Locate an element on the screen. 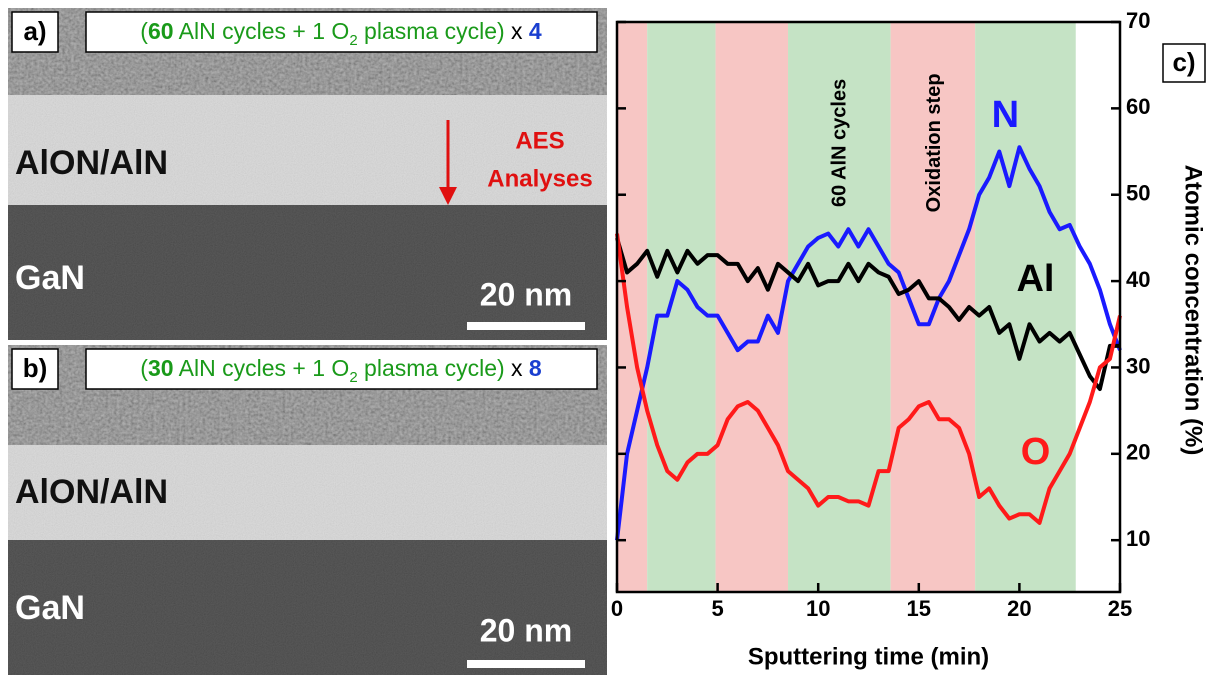 Image resolution: width=1213 pixels, height=675 pixels. annotation: Al is located at coordinates (1035, 279).